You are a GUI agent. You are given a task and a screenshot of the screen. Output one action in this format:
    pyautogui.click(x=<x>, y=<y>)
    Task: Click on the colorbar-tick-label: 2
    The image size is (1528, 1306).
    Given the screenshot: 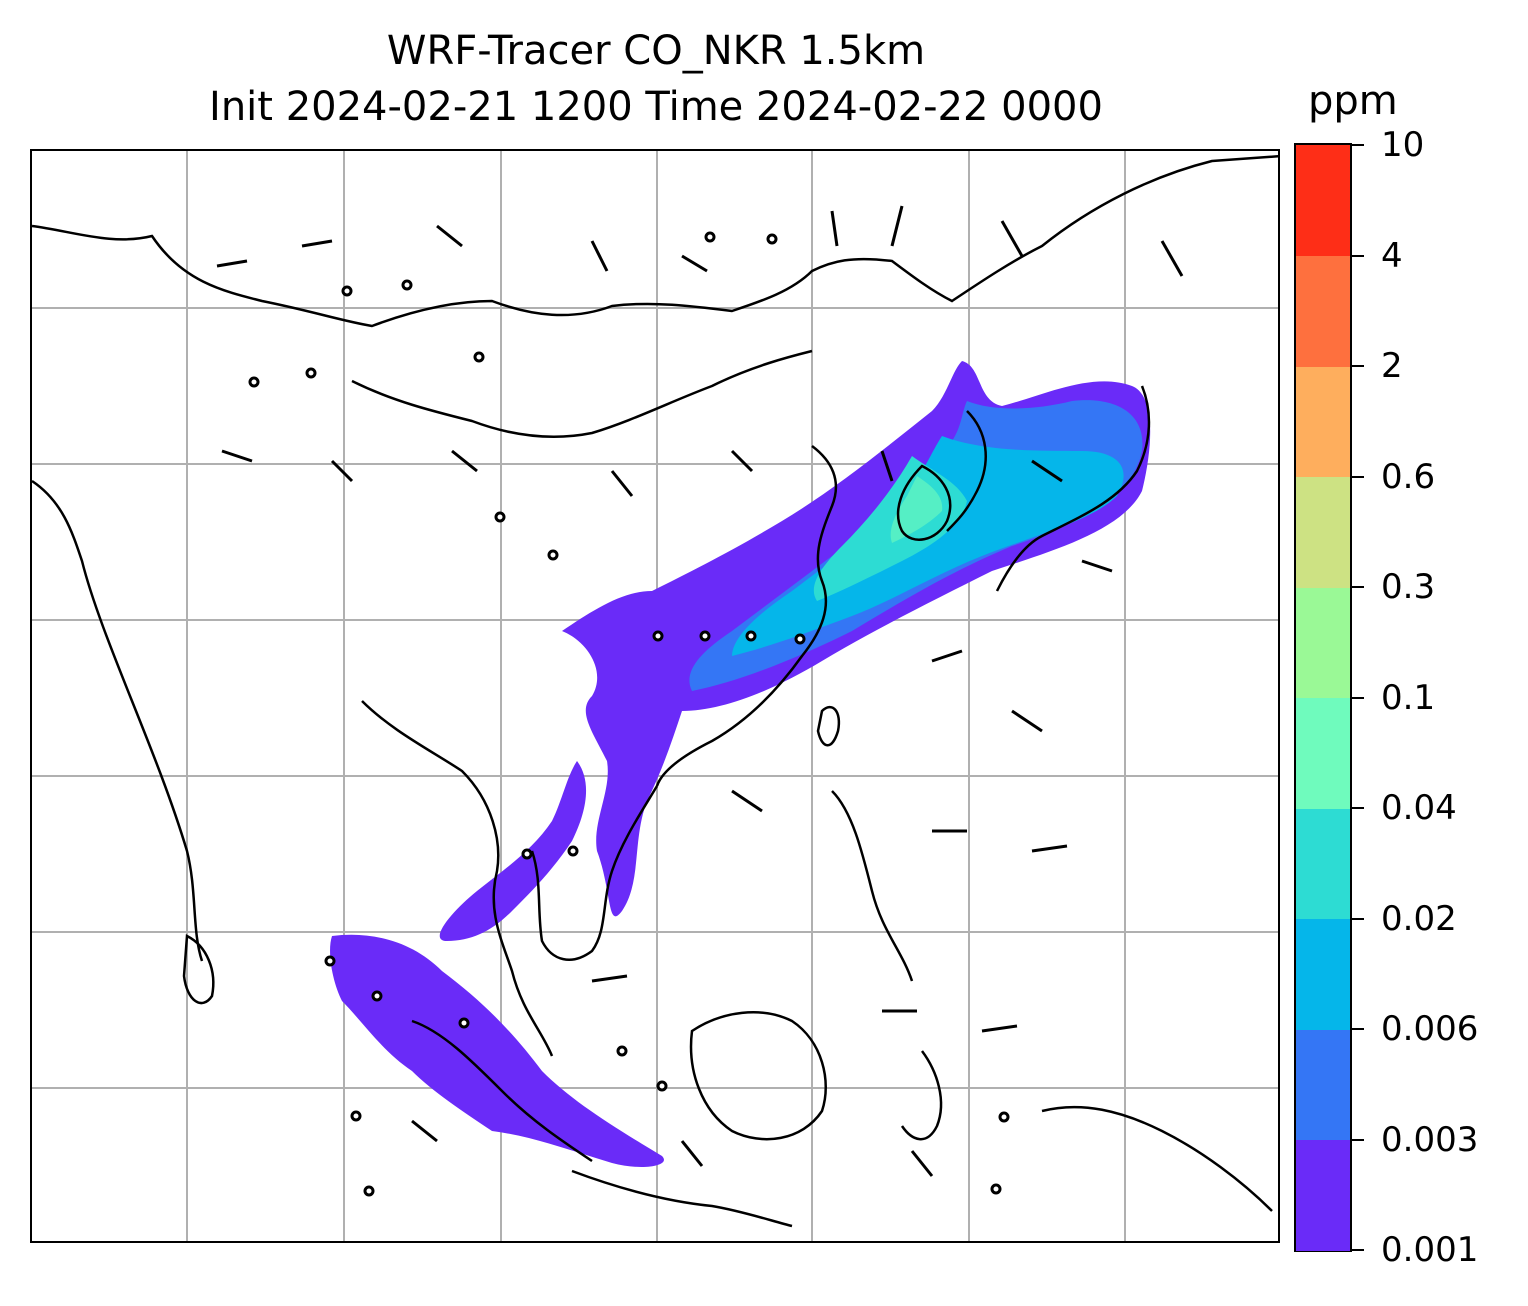 What is the action you would take?
    pyautogui.click(x=1392, y=366)
    